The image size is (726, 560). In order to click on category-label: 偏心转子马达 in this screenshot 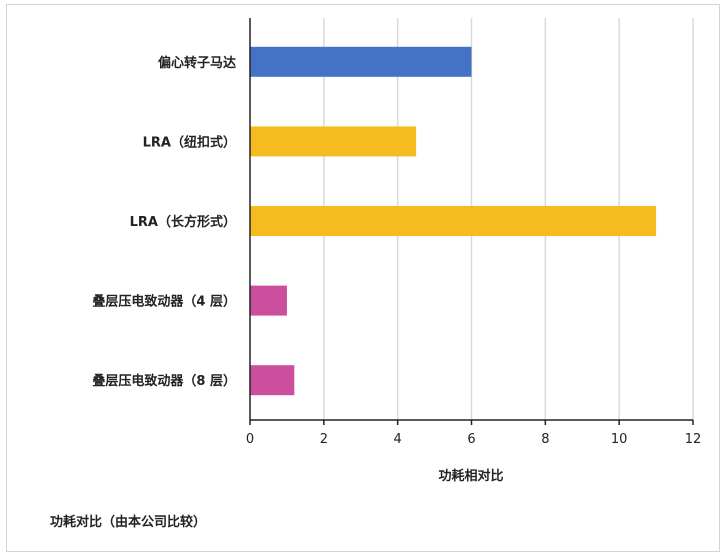, I will do `click(197, 63)`.